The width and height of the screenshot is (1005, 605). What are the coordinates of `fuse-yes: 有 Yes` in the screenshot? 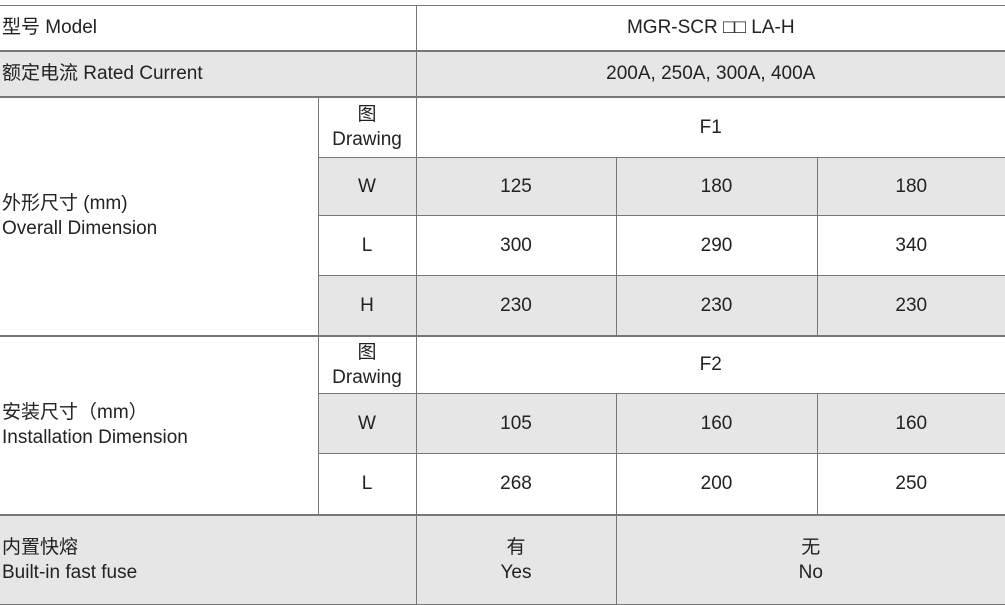 It's located at (516, 559).